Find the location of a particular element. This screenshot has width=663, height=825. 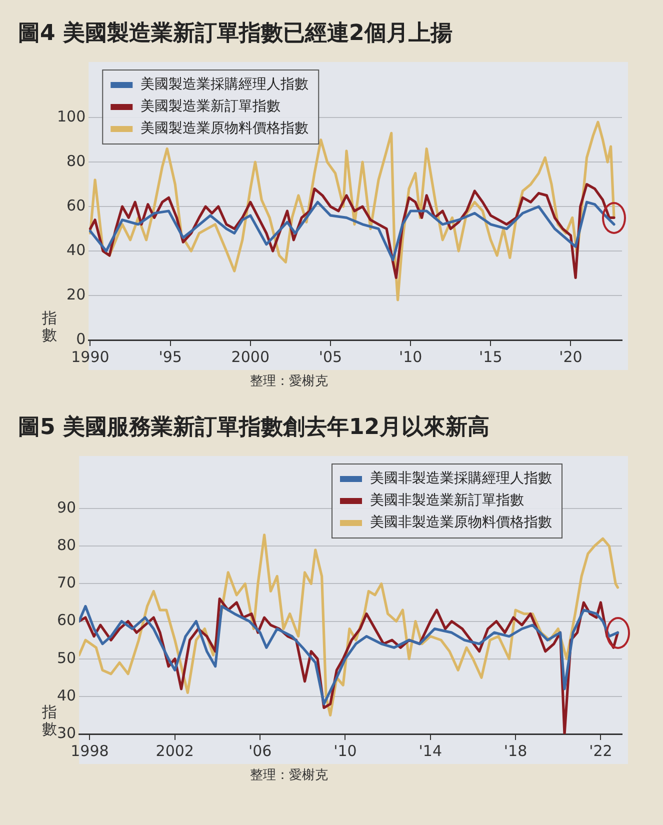

legend-label: 美國非製造業新訂單指數 is located at coordinates (447, 500).